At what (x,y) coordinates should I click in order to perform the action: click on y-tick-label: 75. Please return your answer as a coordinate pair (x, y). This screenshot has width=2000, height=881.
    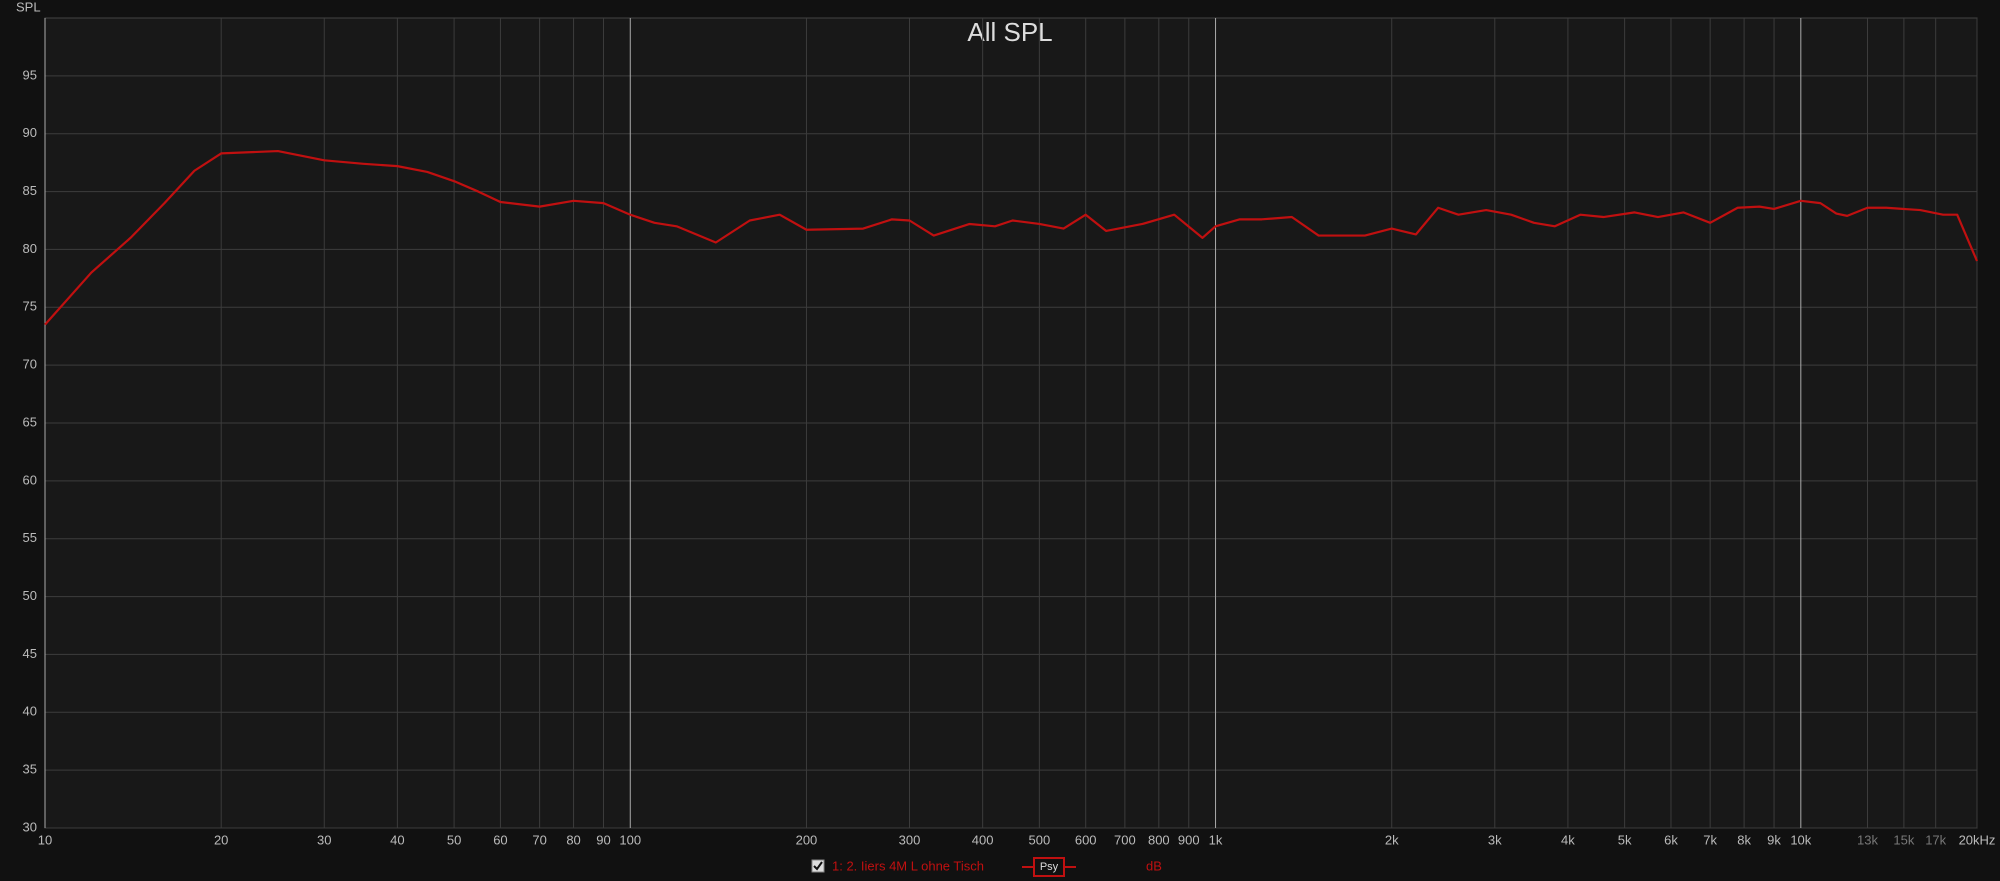
    Looking at the image, I should click on (30, 306).